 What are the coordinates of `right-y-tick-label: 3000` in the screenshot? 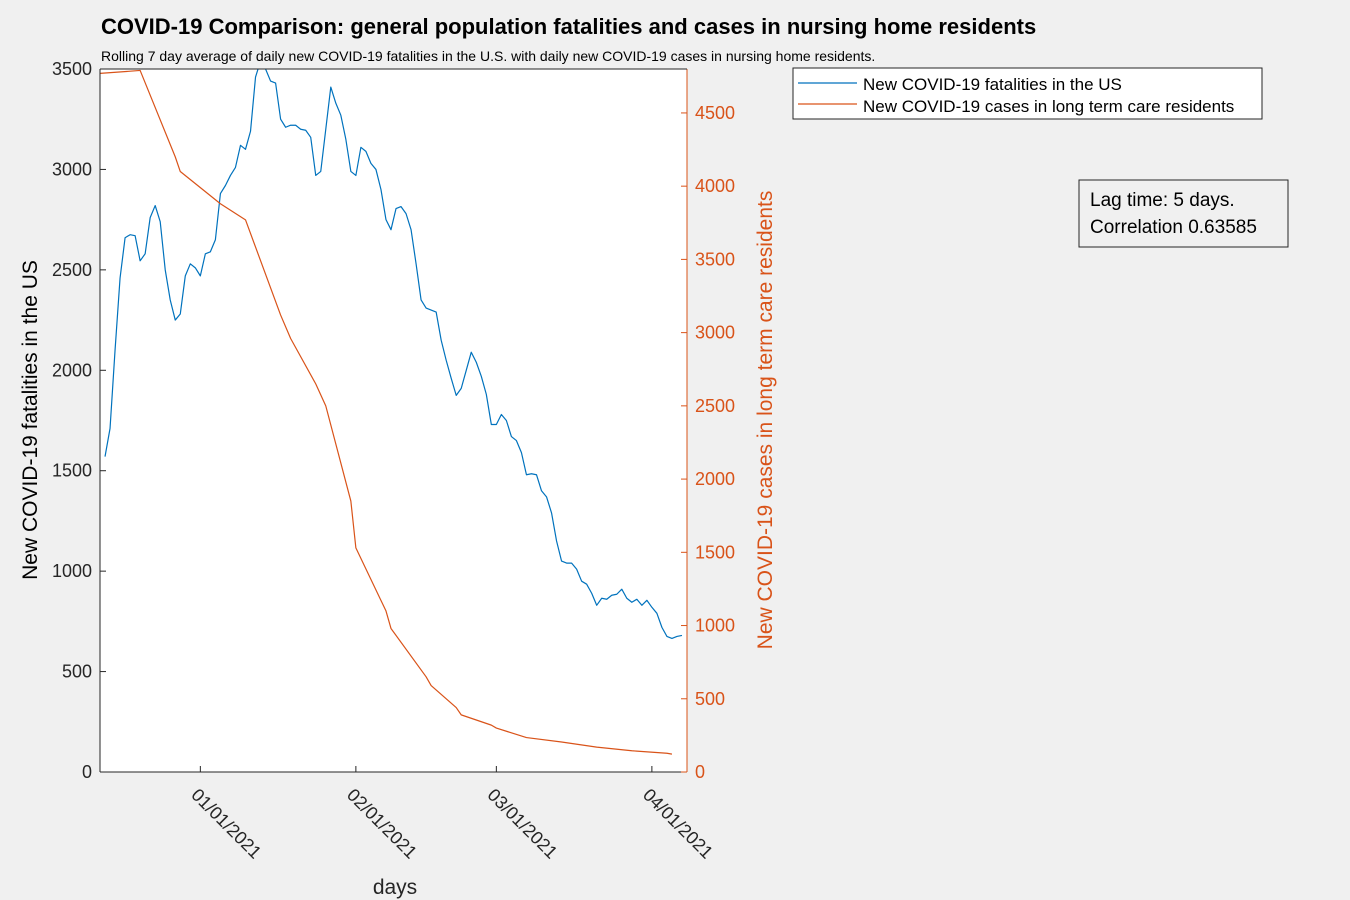 It's located at (715, 333).